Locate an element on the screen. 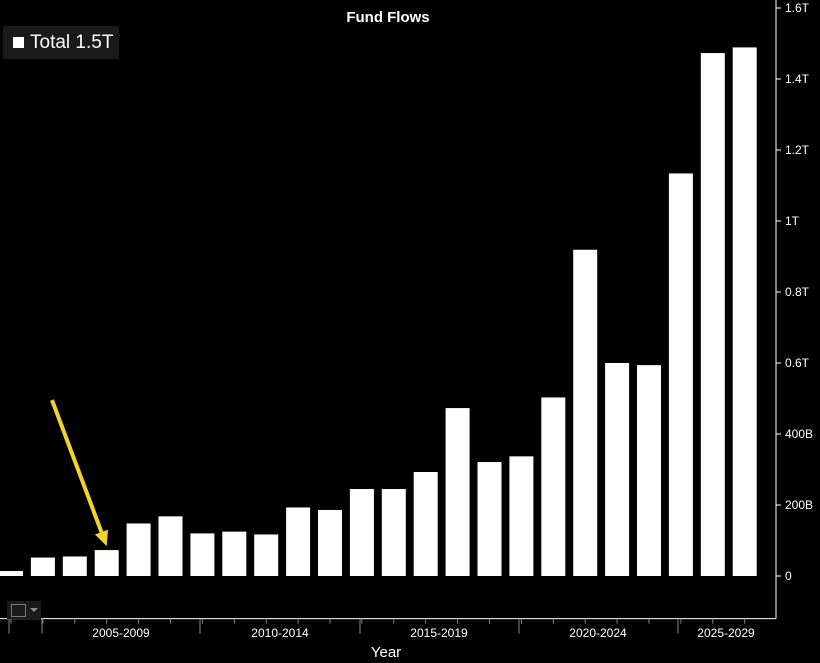  x-group-label: 2005-2009 is located at coordinates (121, 633).